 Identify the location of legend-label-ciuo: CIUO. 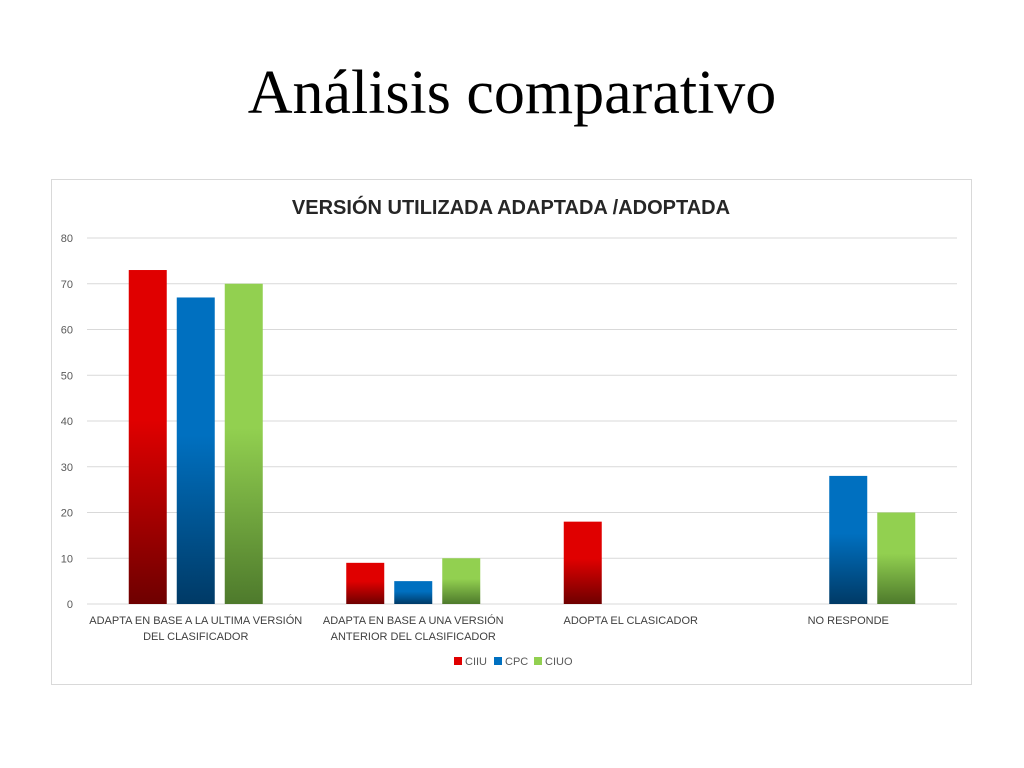
(559, 662).